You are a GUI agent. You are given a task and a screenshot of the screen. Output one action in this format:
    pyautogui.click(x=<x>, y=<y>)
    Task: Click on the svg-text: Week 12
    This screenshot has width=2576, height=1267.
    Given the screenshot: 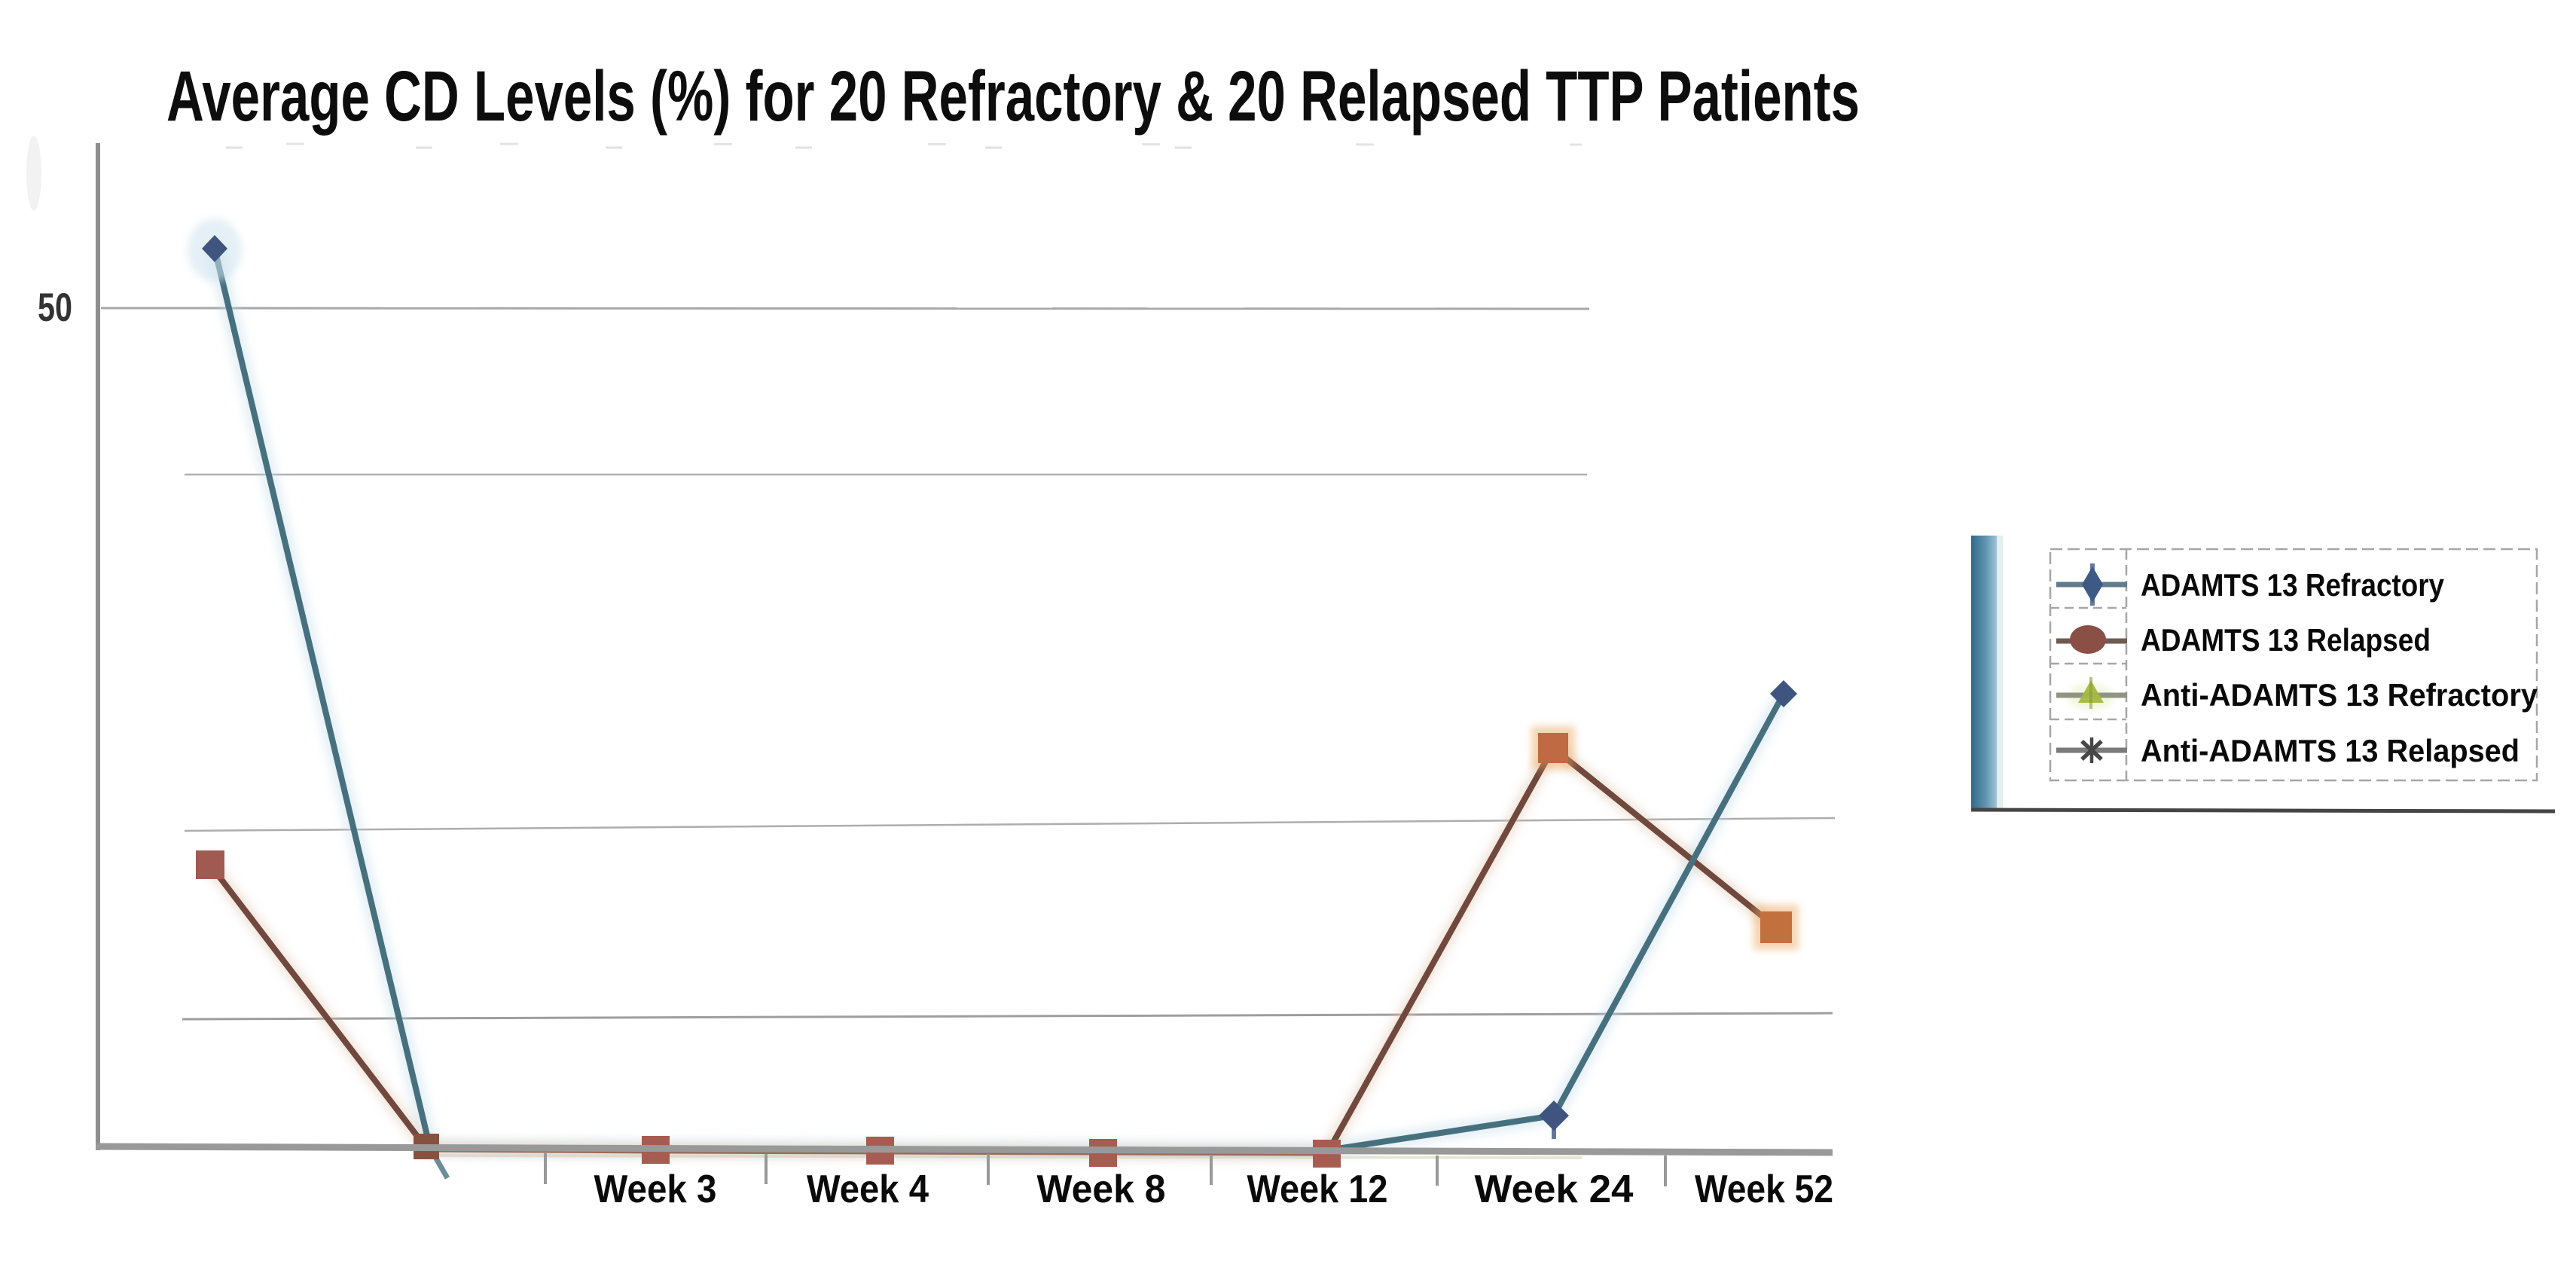 What is the action you would take?
    pyautogui.click(x=1318, y=1189)
    